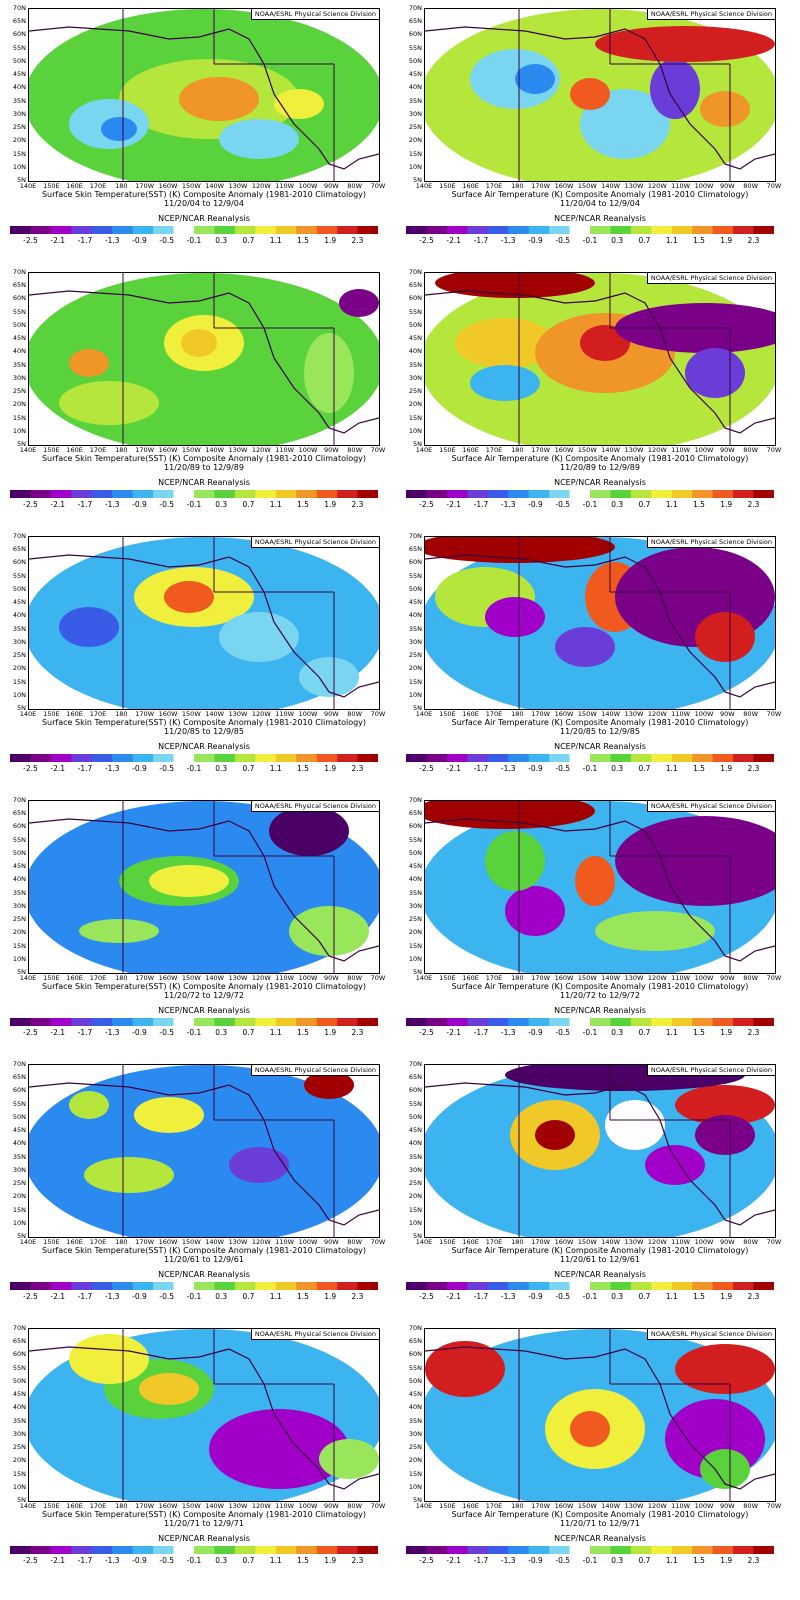 The width and height of the screenshot is (800, 1600). Describe the element at coordinates (600, 467) in the screenshot. I see `date-range: 11/20/89 to 12/9/89` at that location.